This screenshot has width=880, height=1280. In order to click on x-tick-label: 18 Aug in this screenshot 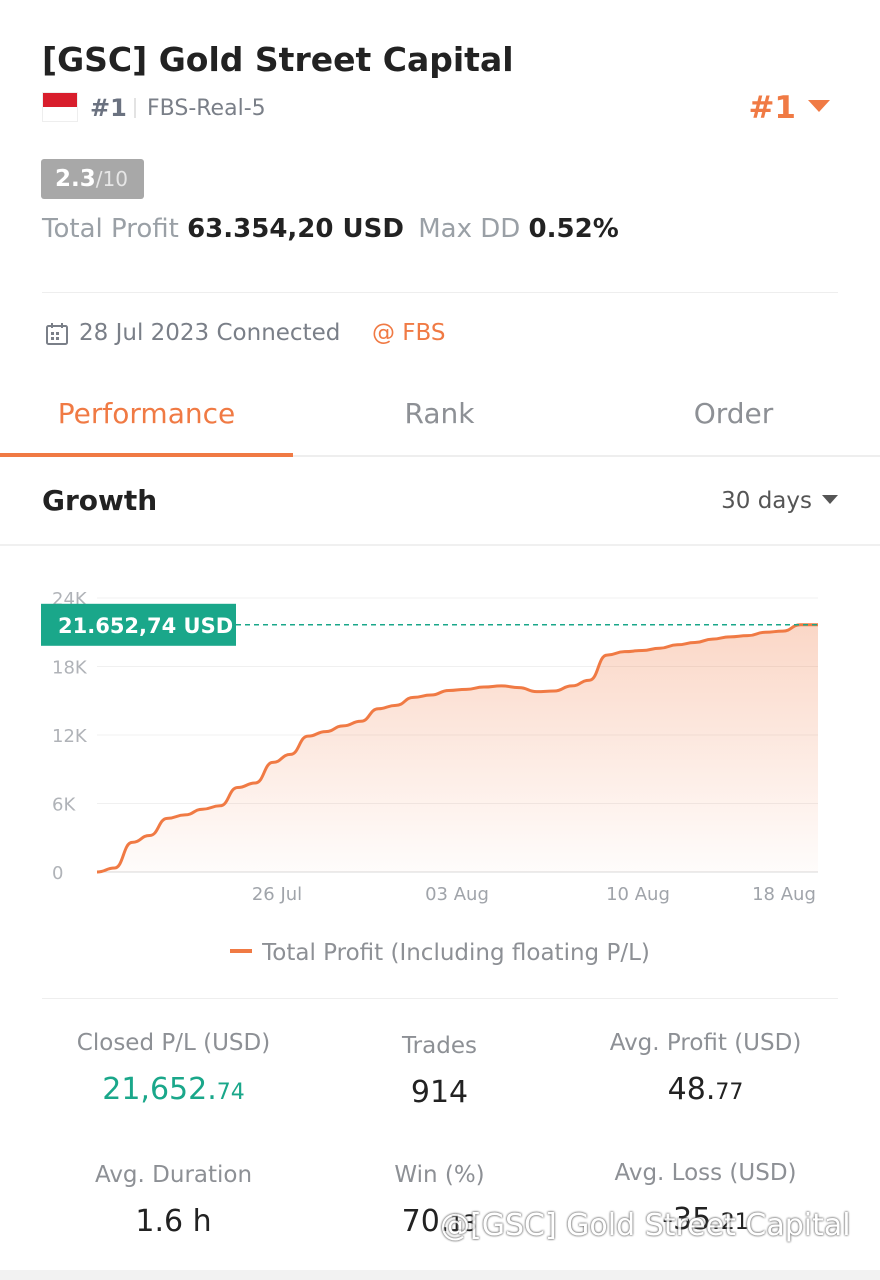, I will do `click(784, 894)`.